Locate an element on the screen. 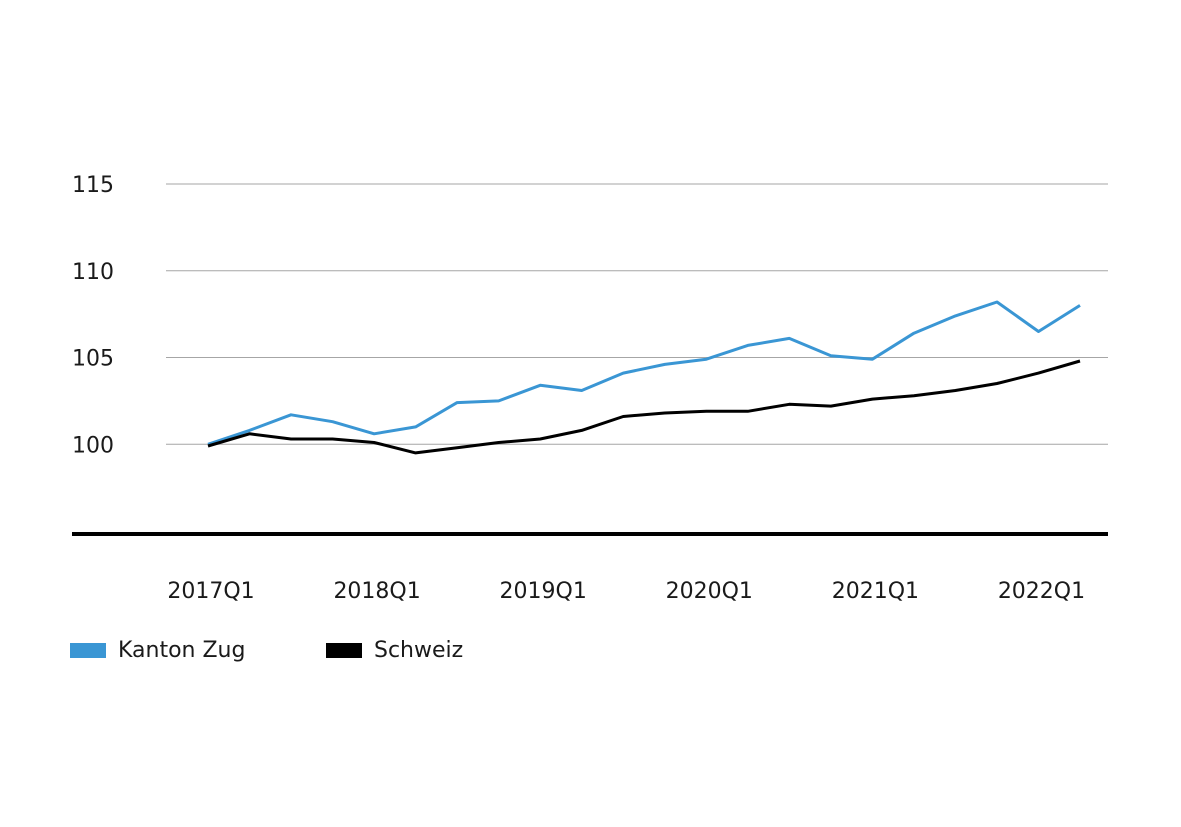  y-axis-tick-labels: 100 105 110 115 is located at coordinates (93, 315).